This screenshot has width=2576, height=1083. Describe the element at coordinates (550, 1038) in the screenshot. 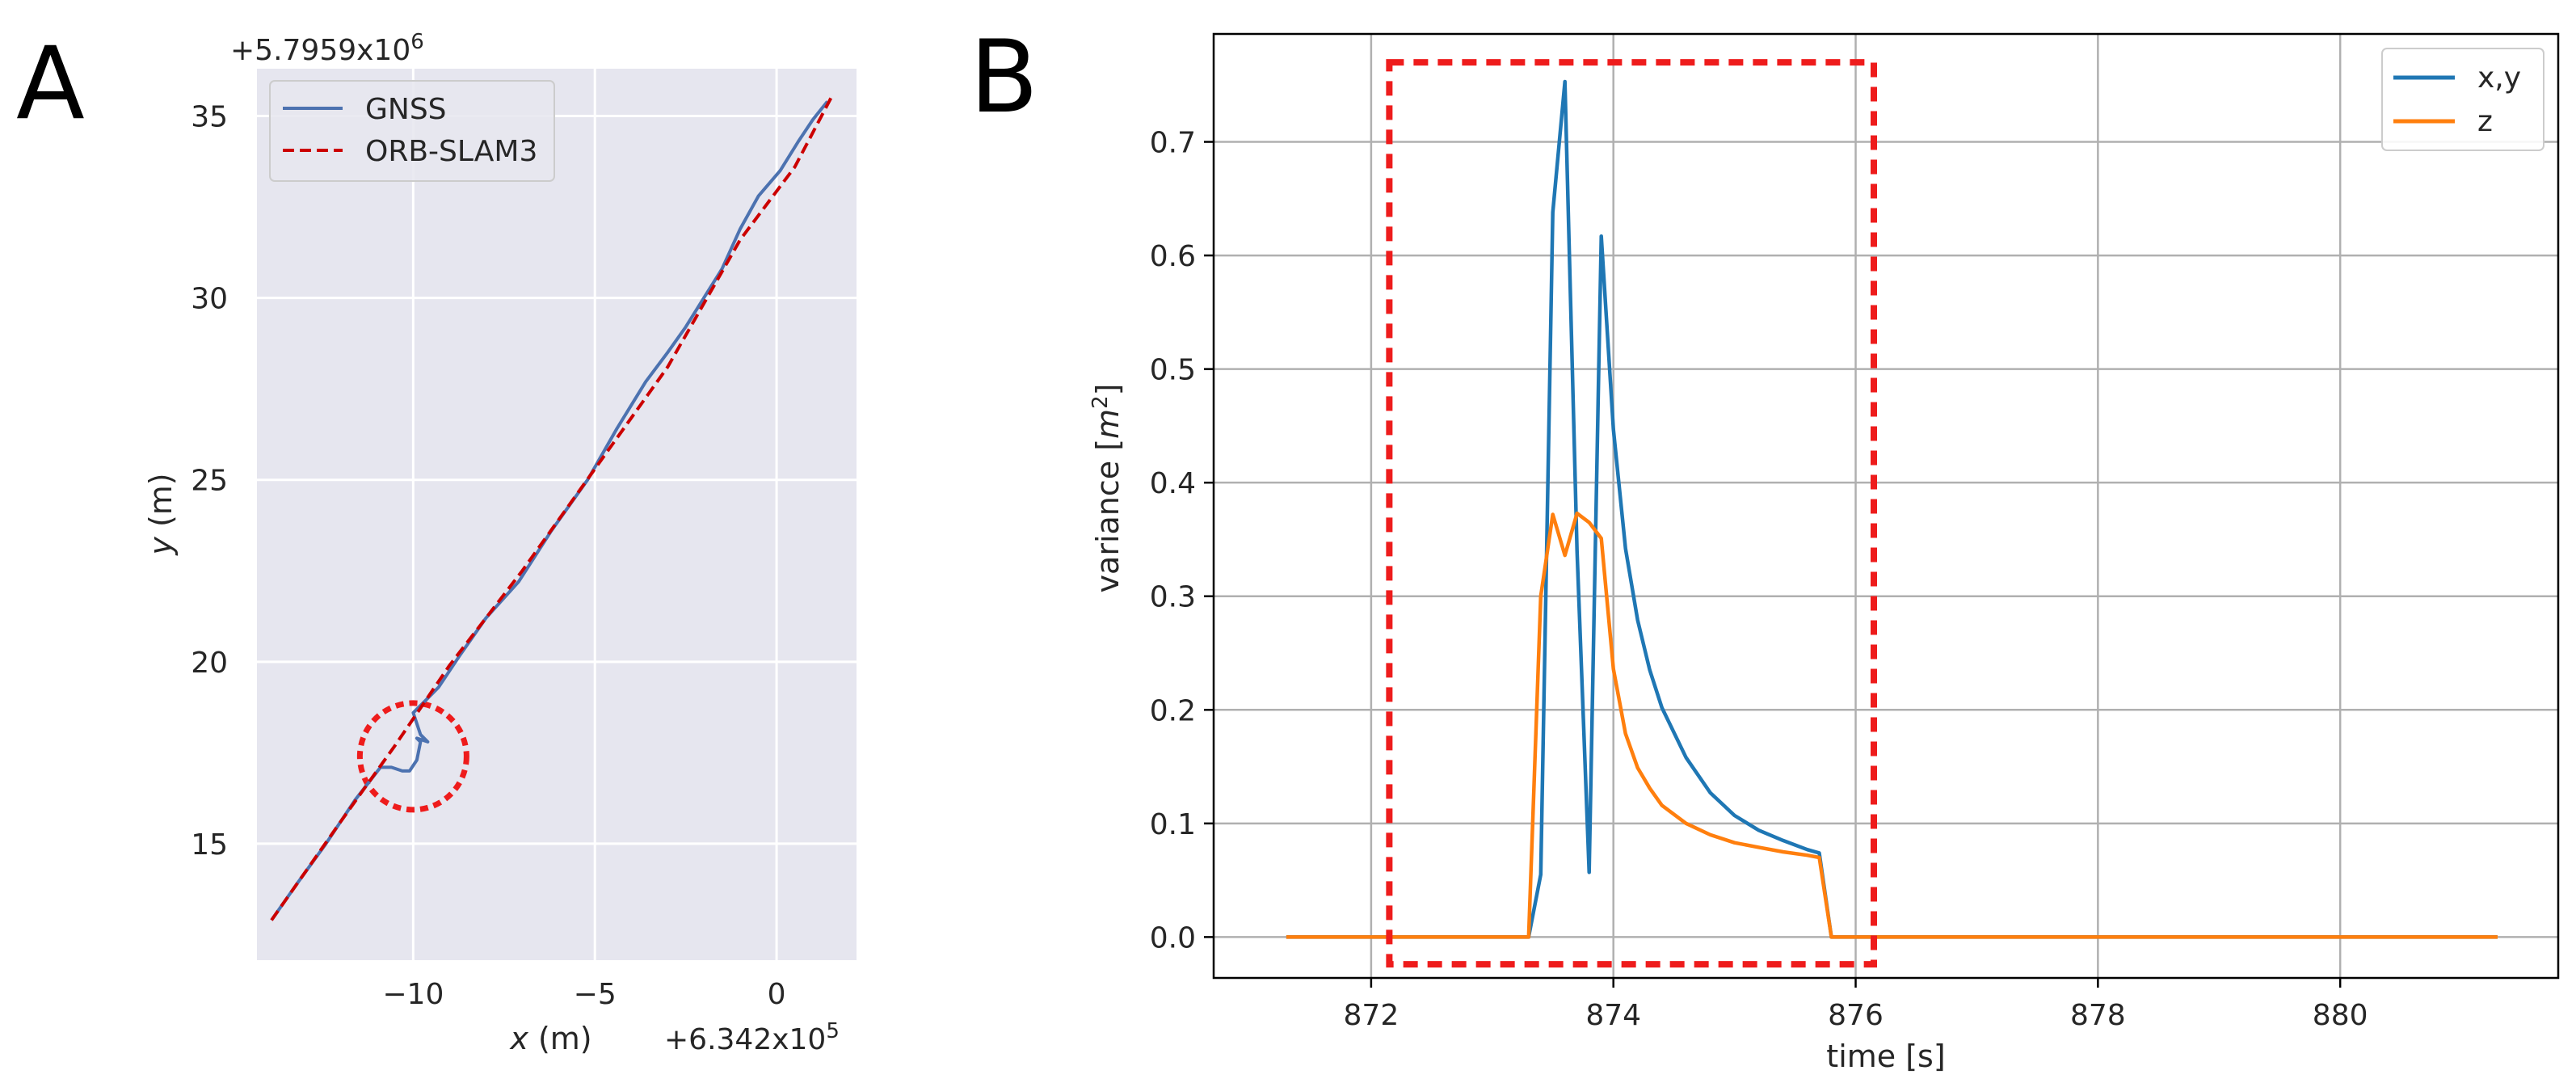

I see `panel-a-x-axis-label: x (m)` at that location.